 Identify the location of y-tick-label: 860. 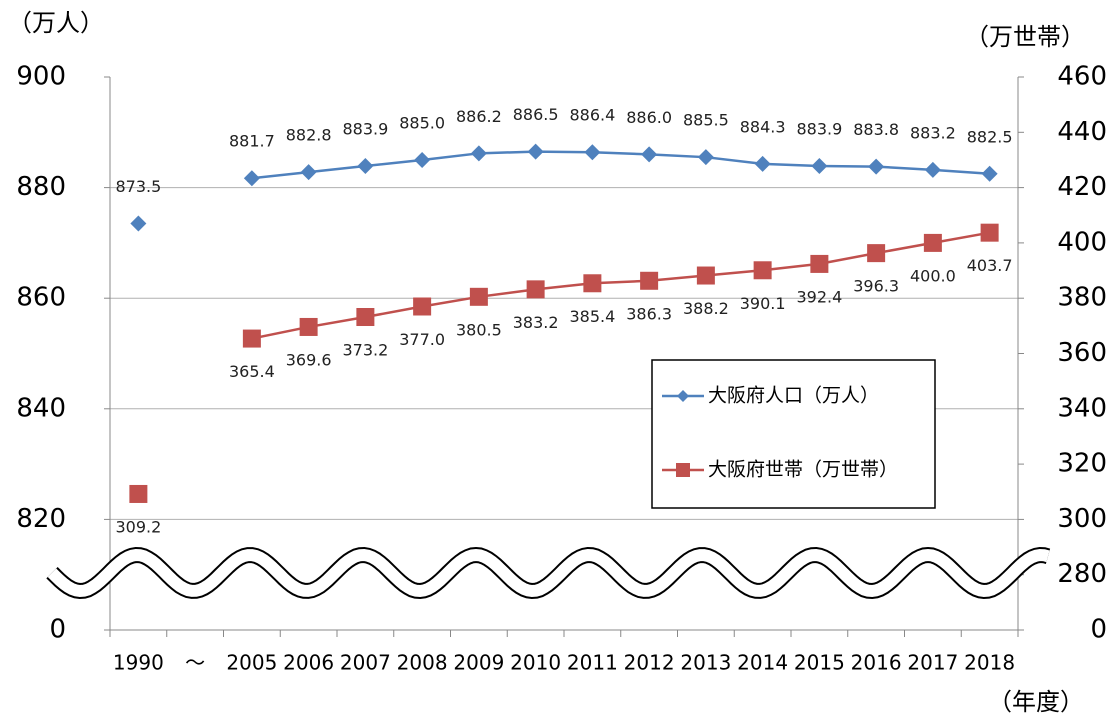
(41, 298).